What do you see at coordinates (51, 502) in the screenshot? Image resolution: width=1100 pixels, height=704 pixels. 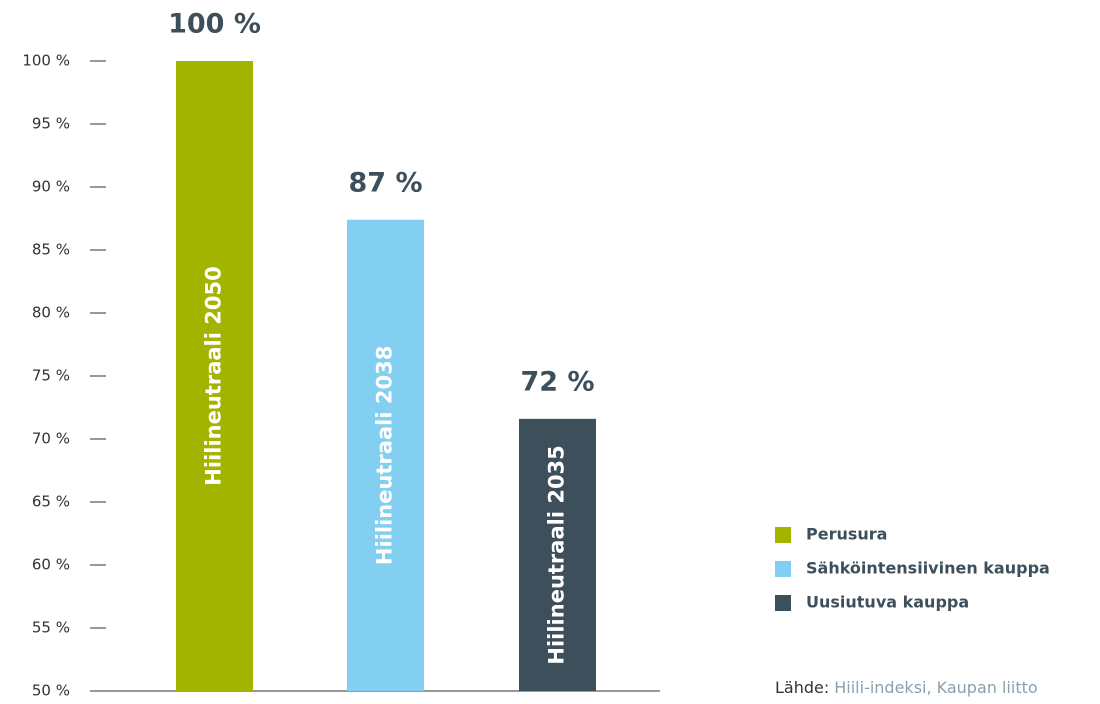 I see `y-tick-label: 65 %` at bounding box center [51, 502].